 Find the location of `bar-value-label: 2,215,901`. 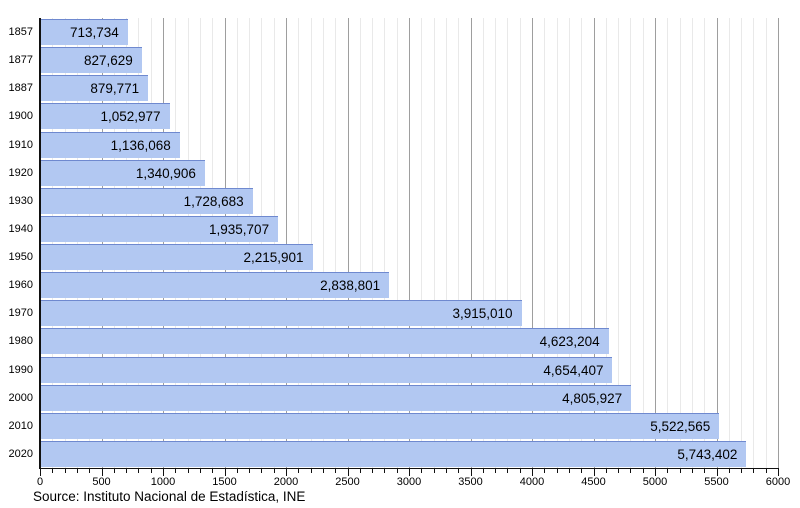

bar-value-label: 2,215,901 is located at coordinates (273, 257).